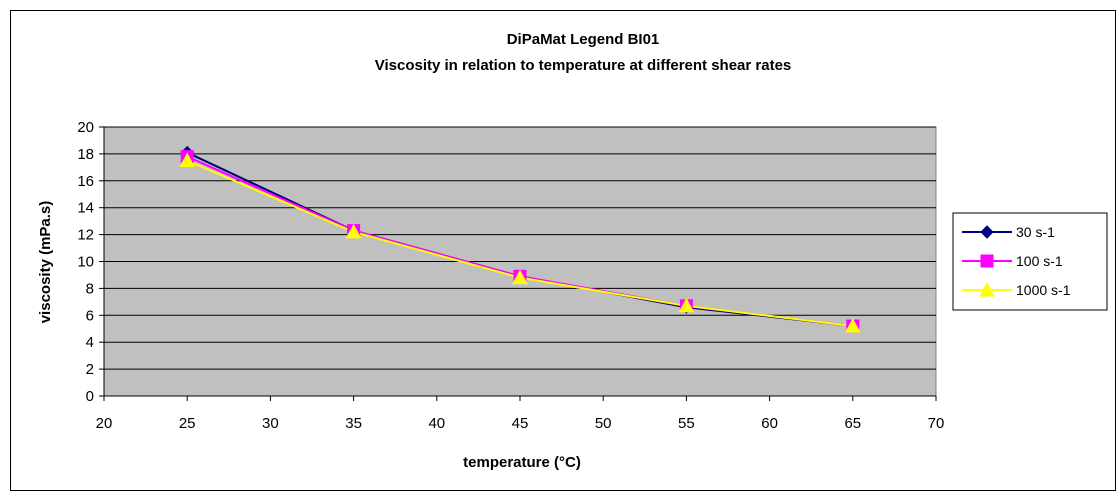 The width and height of the screenshot is (1118, 493). I want to click on y-tick-label: 20, so click(85, 127).